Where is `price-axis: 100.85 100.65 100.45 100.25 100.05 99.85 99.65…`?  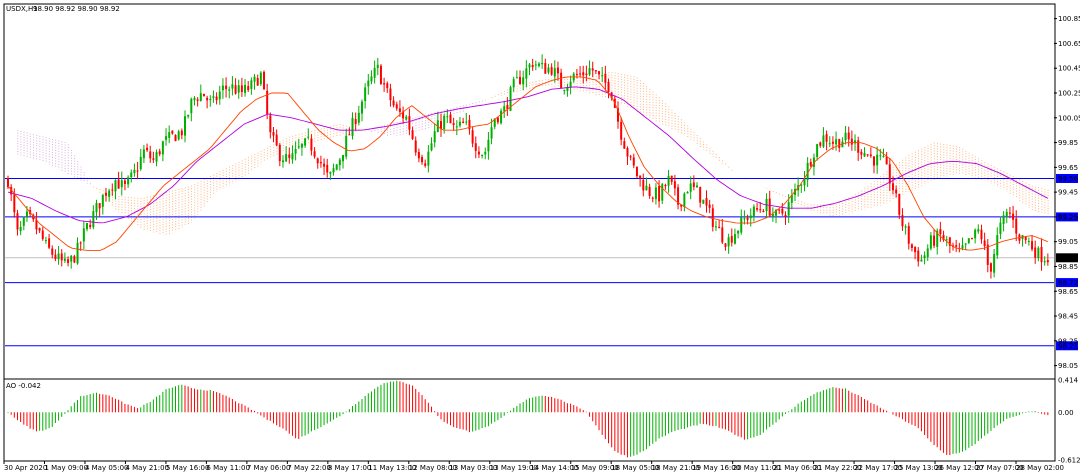
price-axis: 100.85 100.65 100.45 100.25 100.05 99.85 99.65… is located at coordinates (1067, 240).